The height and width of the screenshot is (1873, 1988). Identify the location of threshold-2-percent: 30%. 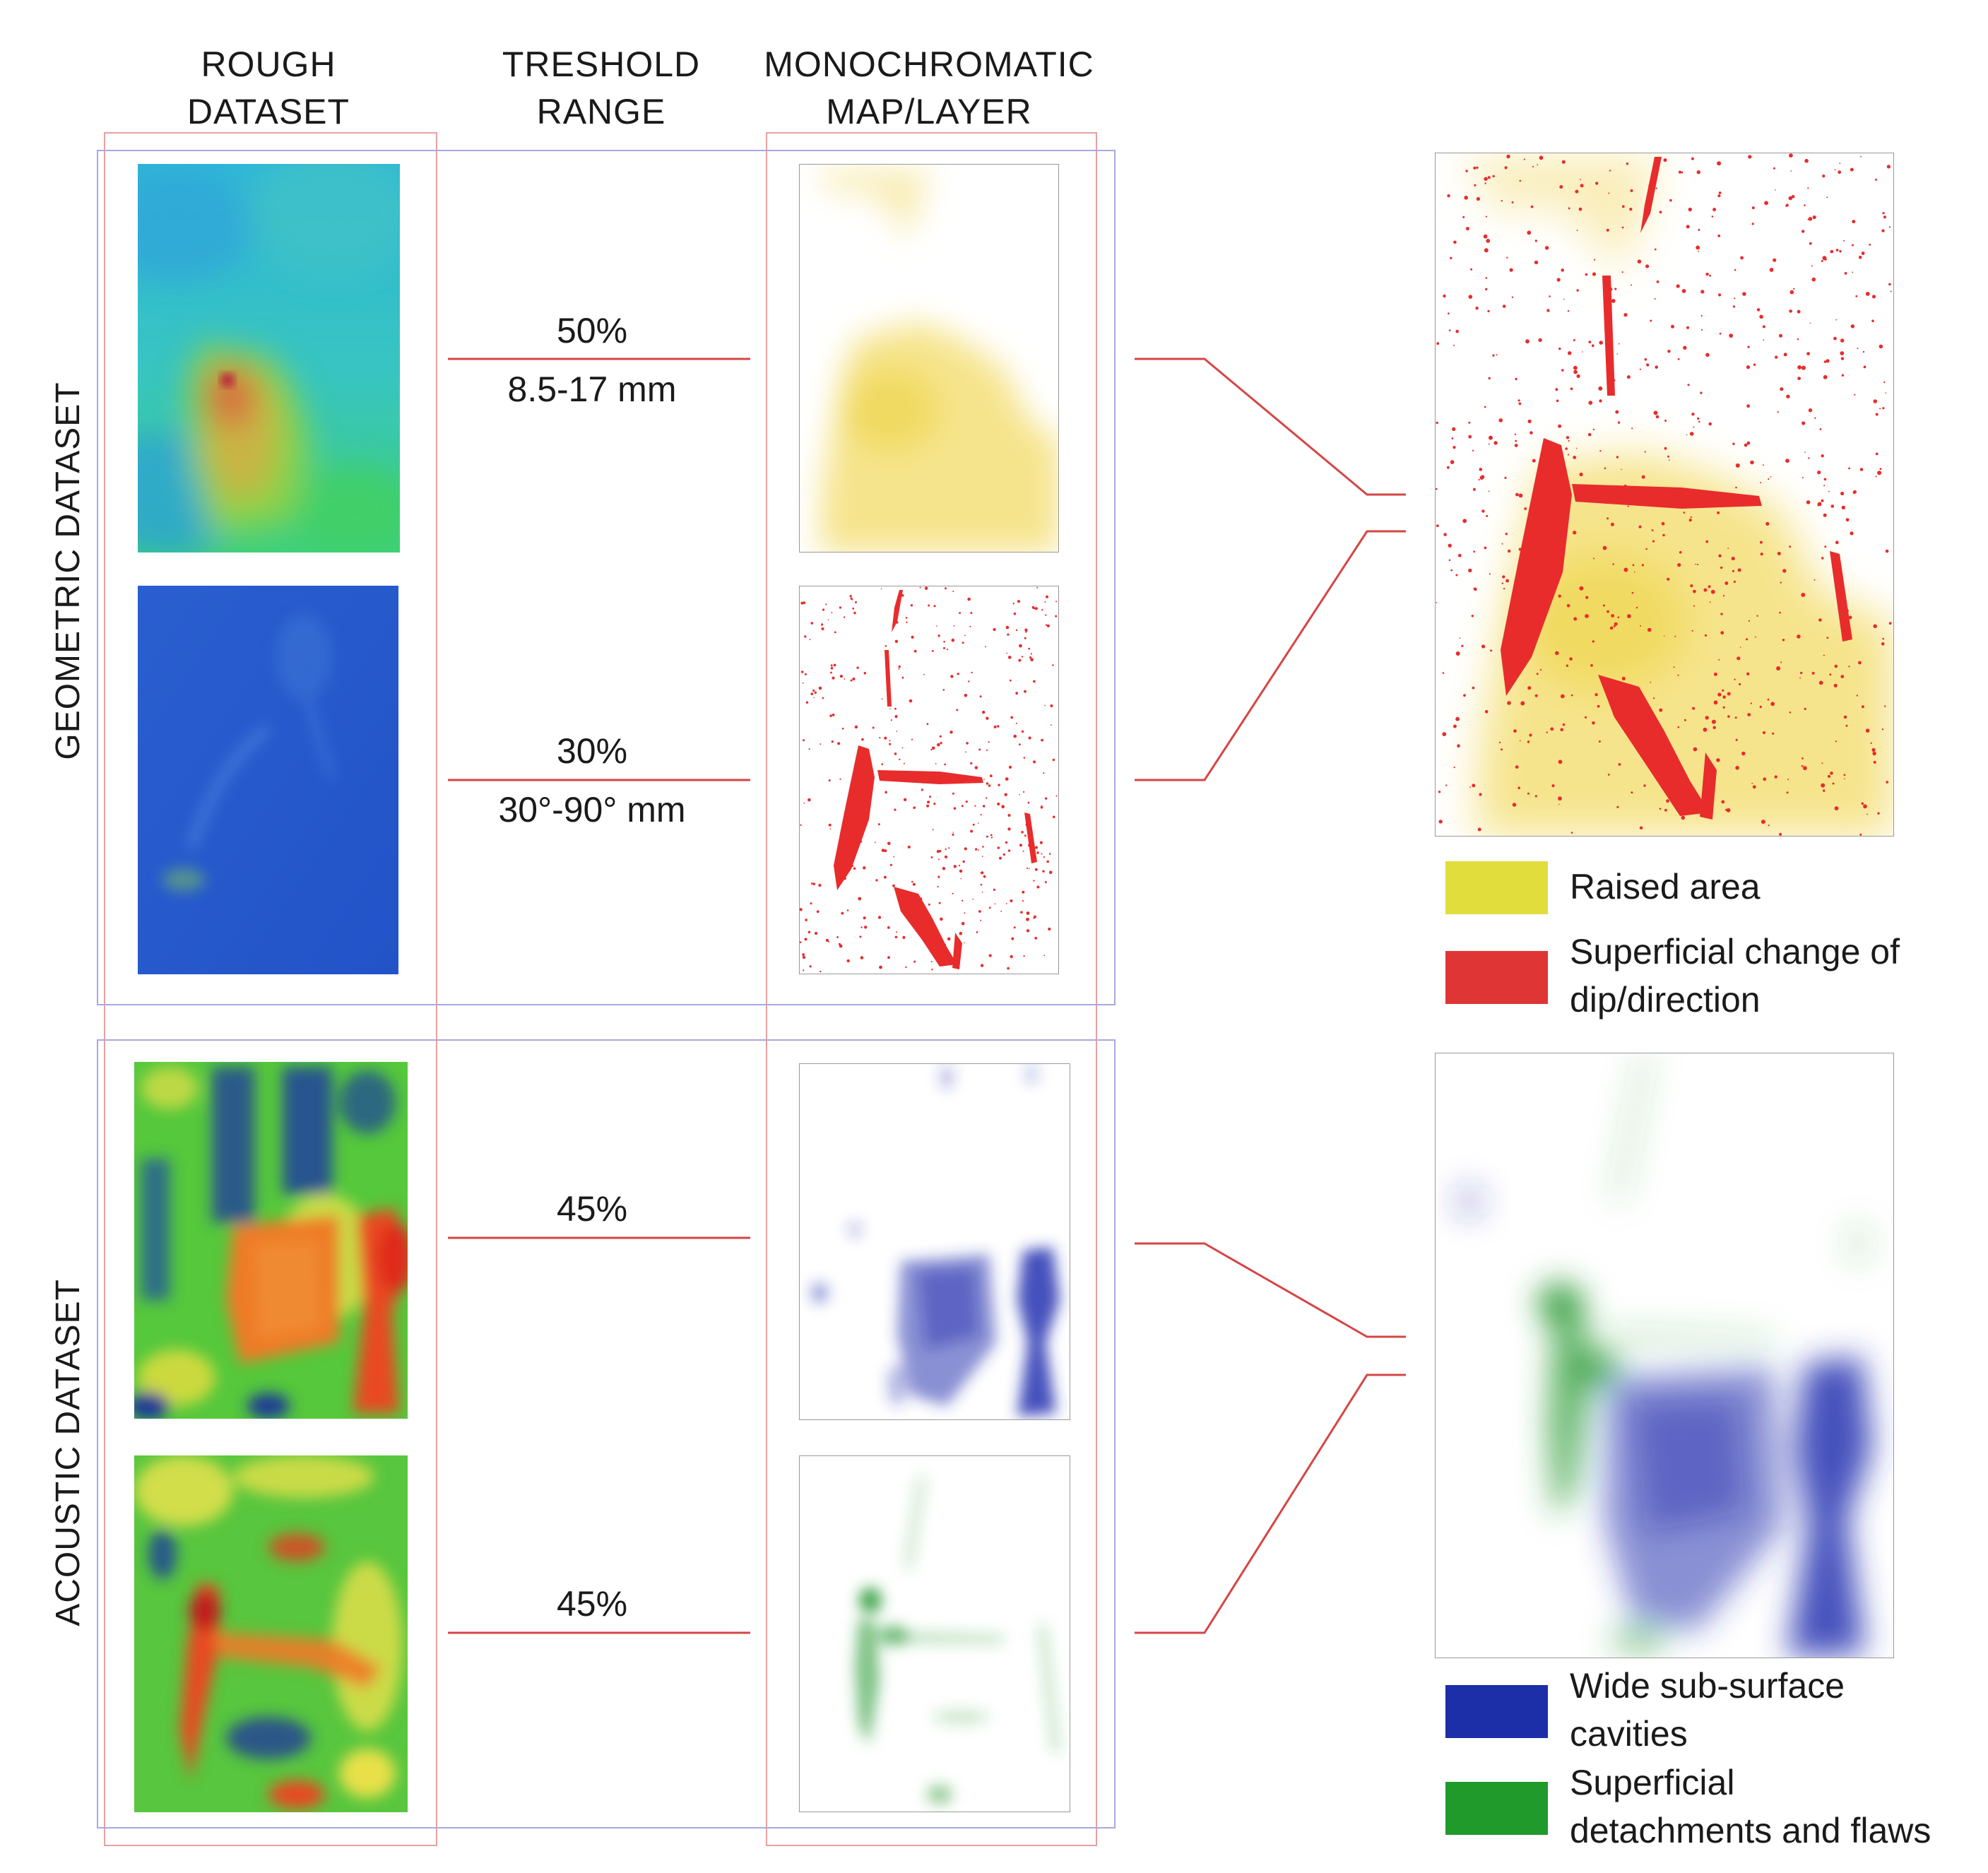
(592, 751).